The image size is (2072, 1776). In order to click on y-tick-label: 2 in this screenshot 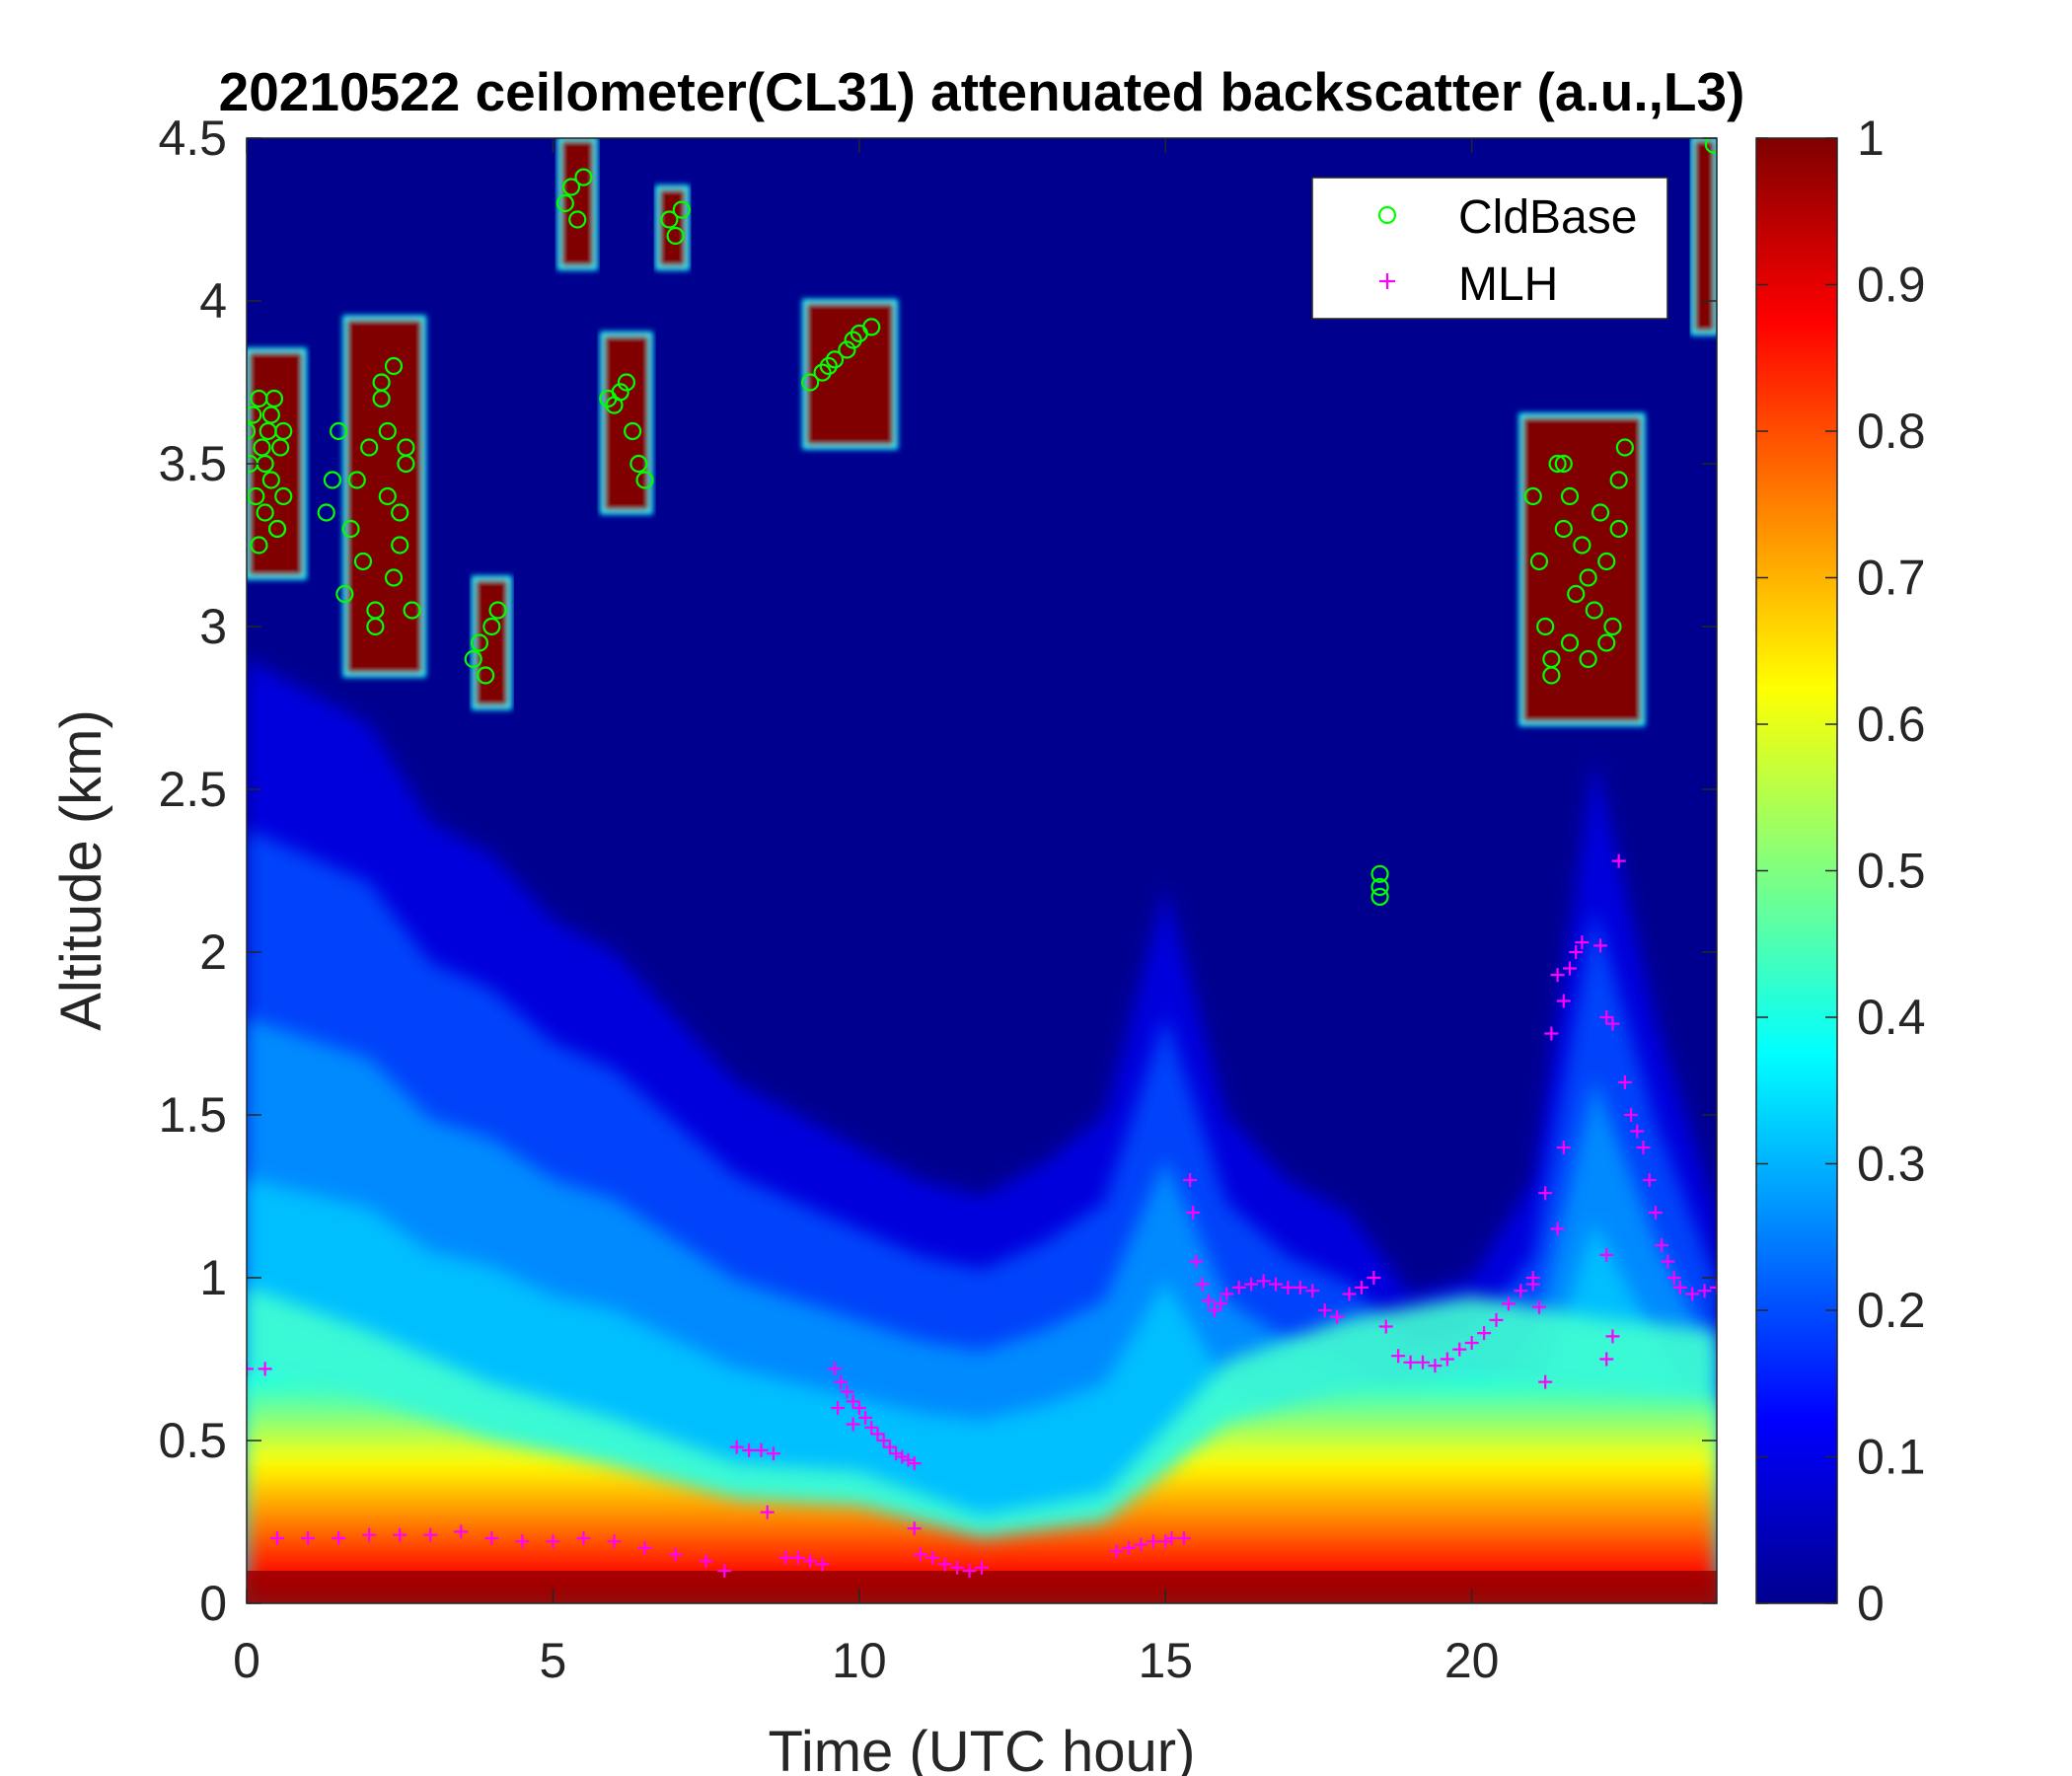, I will do `click(213, 953)`.